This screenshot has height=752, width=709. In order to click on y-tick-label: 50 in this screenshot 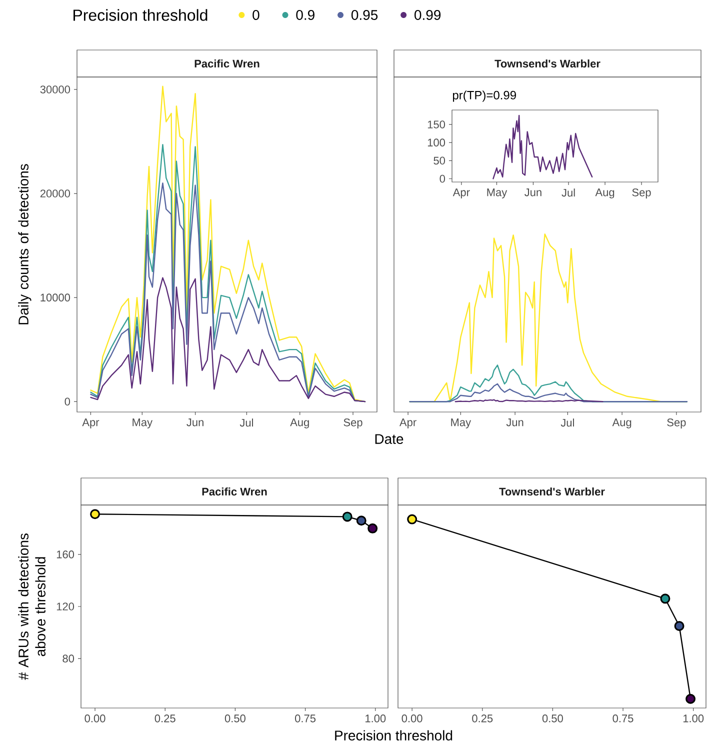, I will do `click(440, 160)`.